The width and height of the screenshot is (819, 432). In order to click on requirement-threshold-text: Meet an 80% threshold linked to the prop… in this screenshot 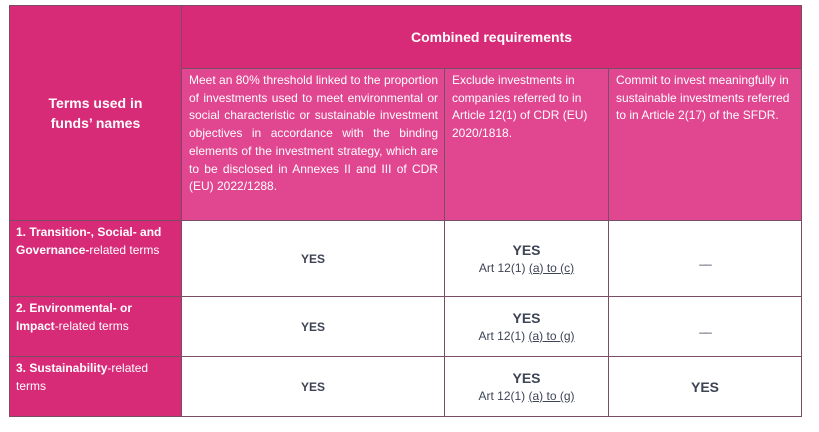, I will do `click(313, 133)`.